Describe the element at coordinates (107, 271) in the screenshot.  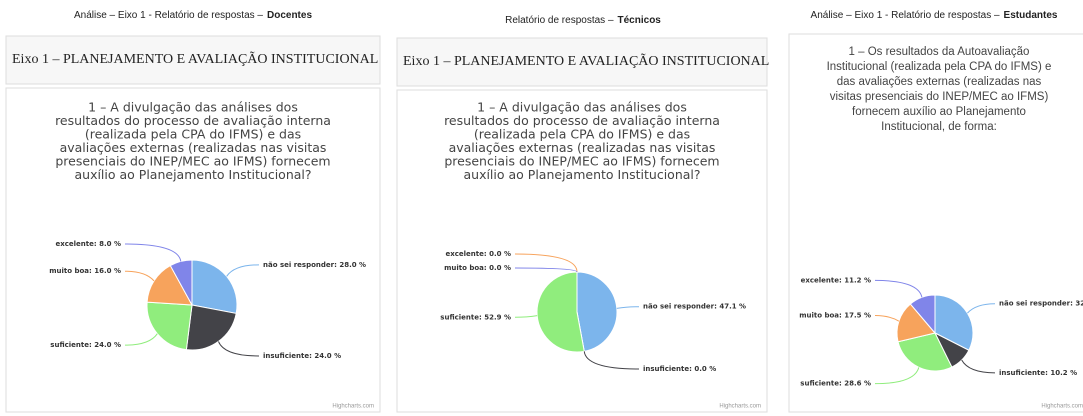
I see `label-value: 16.0 %` at that location.